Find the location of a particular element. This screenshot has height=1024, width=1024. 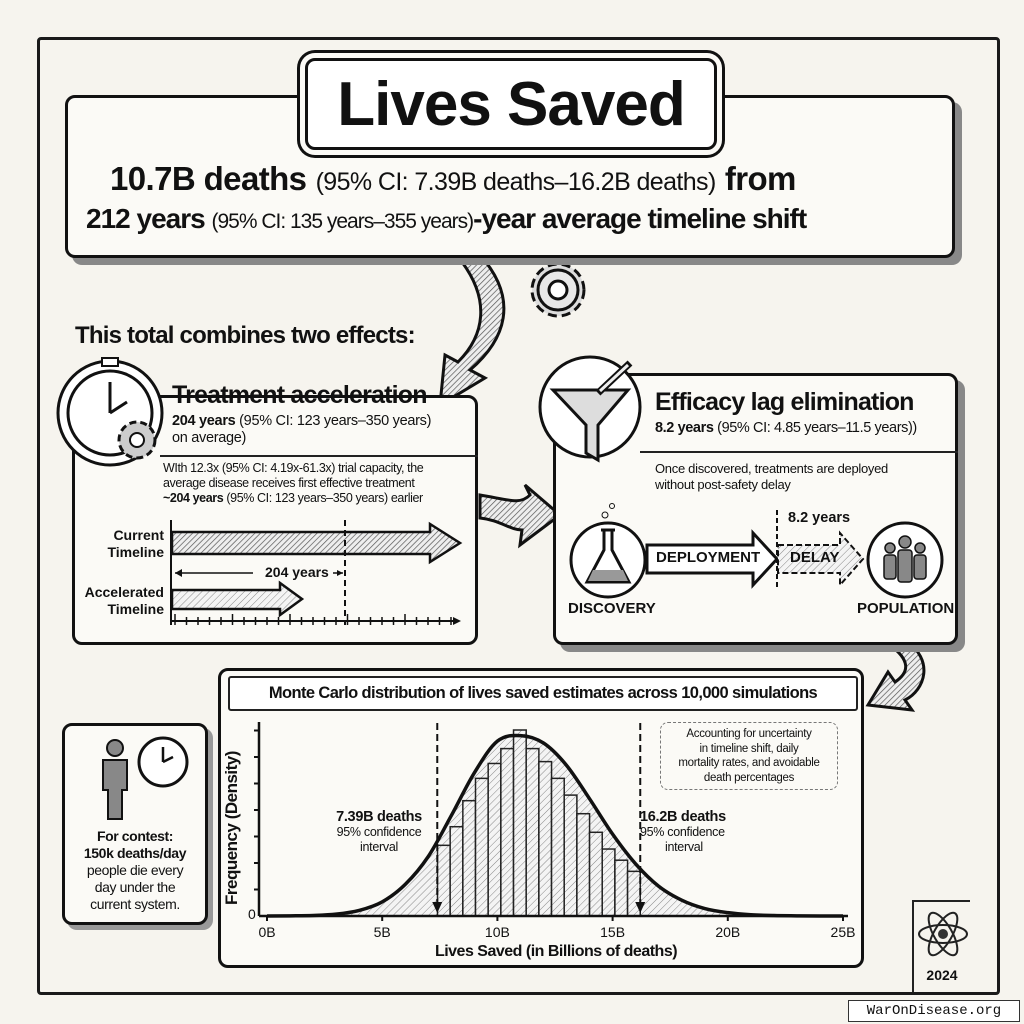

population-label: POPULATION is located at coordinates (906, 608).